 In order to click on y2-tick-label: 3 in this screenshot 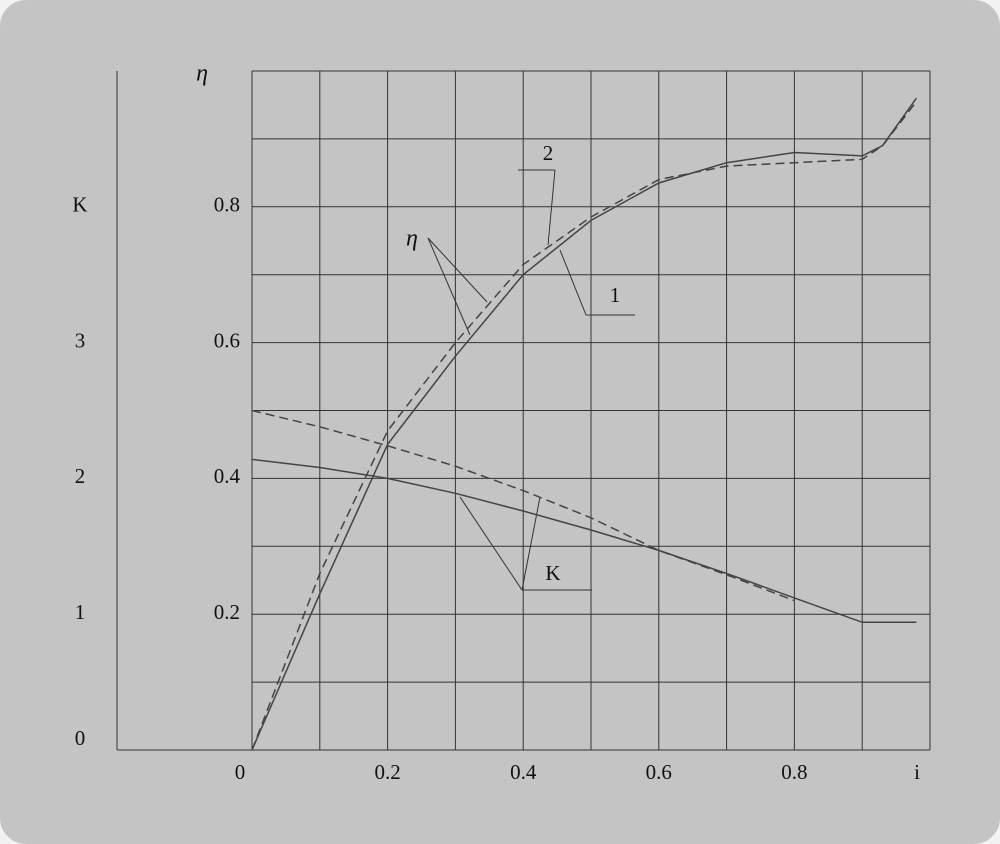, I will do `click(80, 340)`.